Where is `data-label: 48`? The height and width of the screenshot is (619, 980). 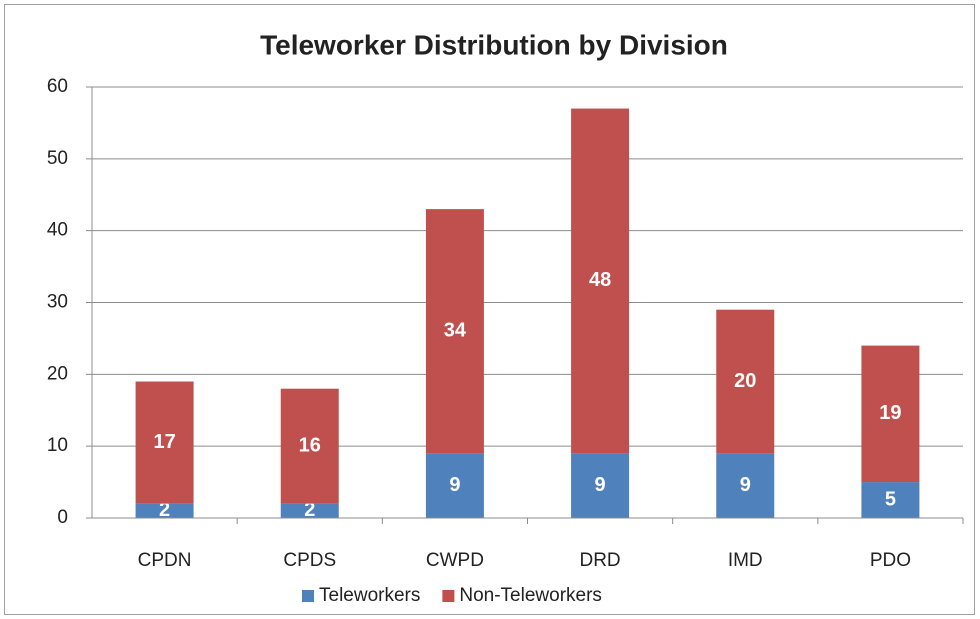 data-label: 48 is located at coordinates (600, 280).